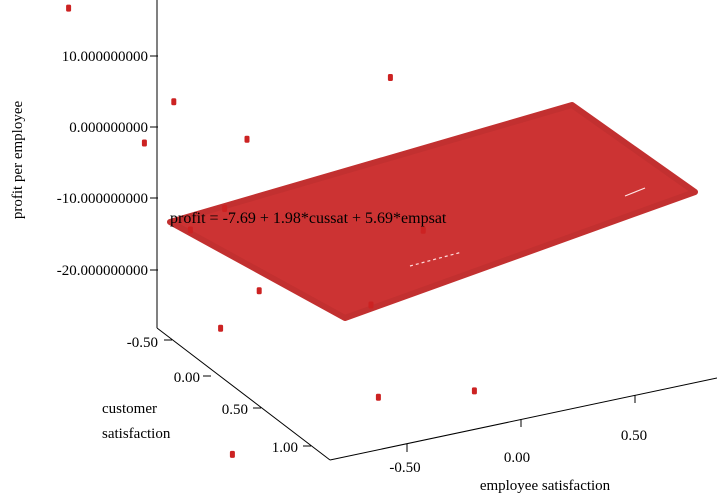 Image resolution: width=717 pixels, height=499 pixels. I want to click on z-tick-label: 10.000000000, so click(105, 57).